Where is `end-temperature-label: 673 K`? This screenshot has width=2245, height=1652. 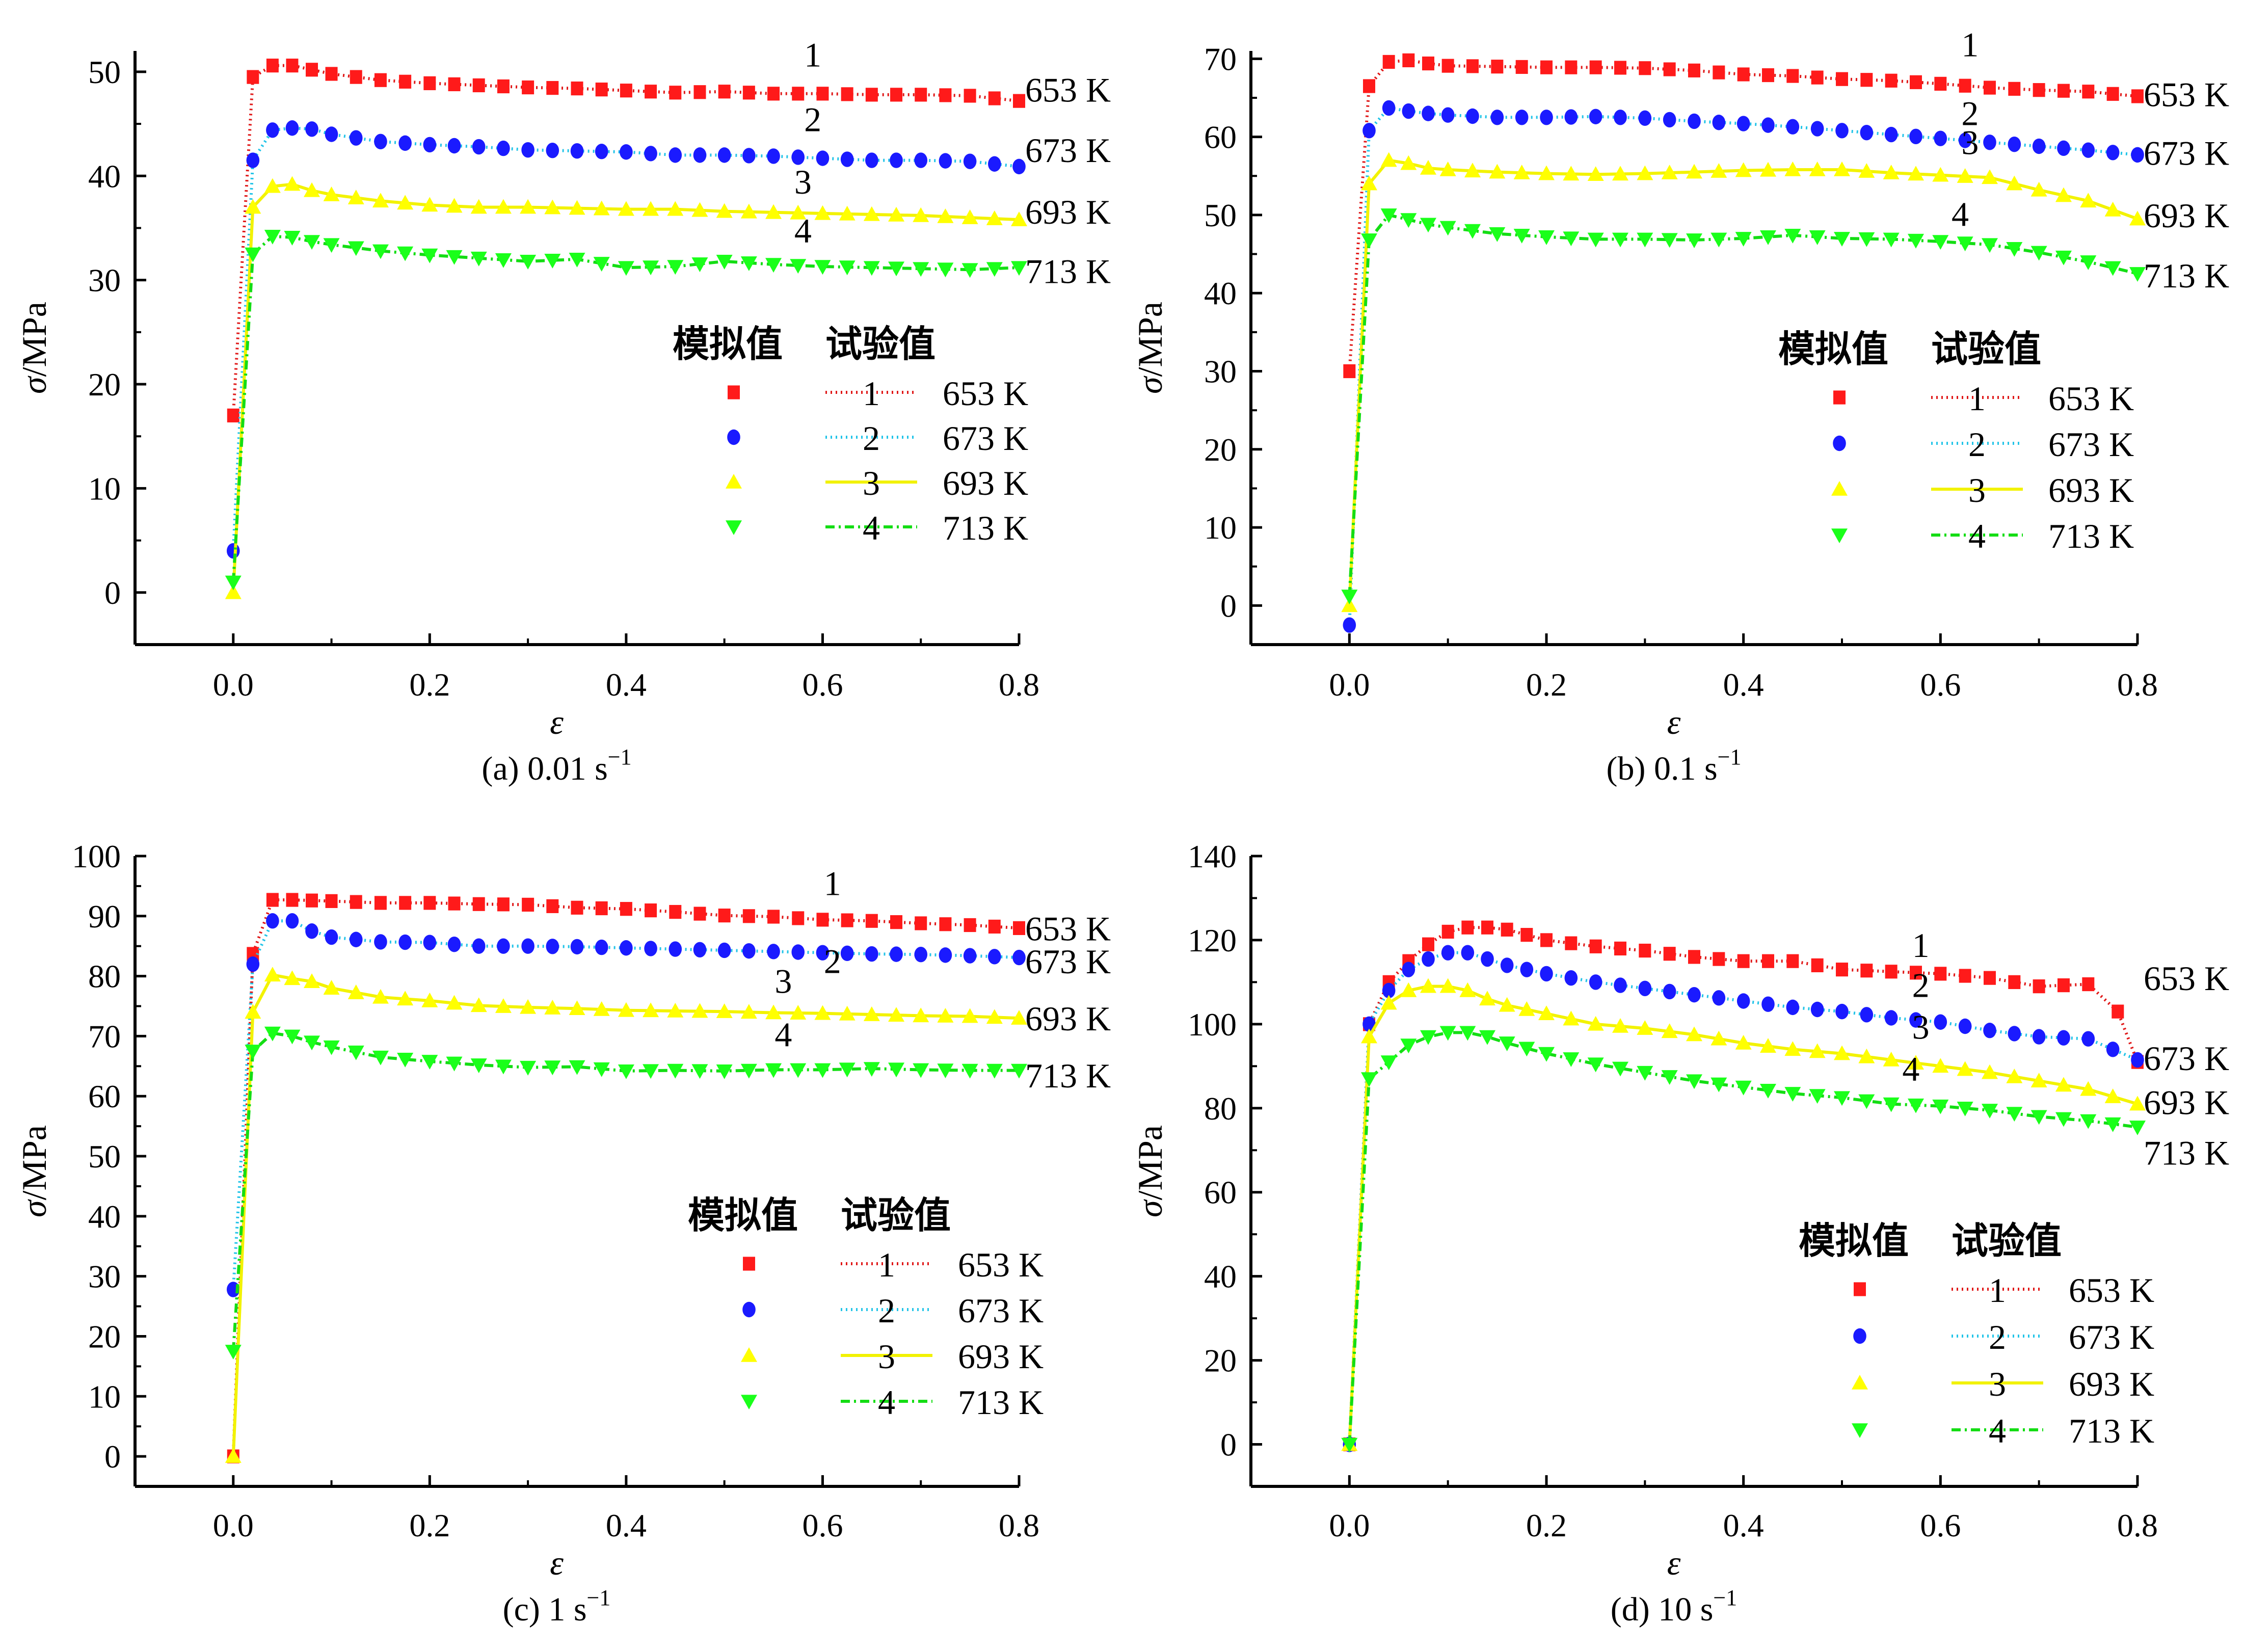 end-temperature-label: 673 K is located at coordinates (2186, 1058).